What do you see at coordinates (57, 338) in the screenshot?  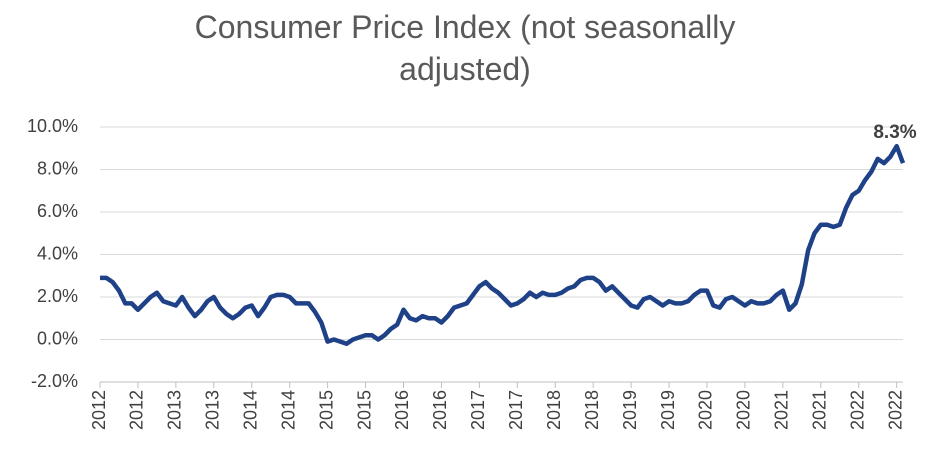 I see `y-tick-label: 0.0%` at bounding box center [57, 338].